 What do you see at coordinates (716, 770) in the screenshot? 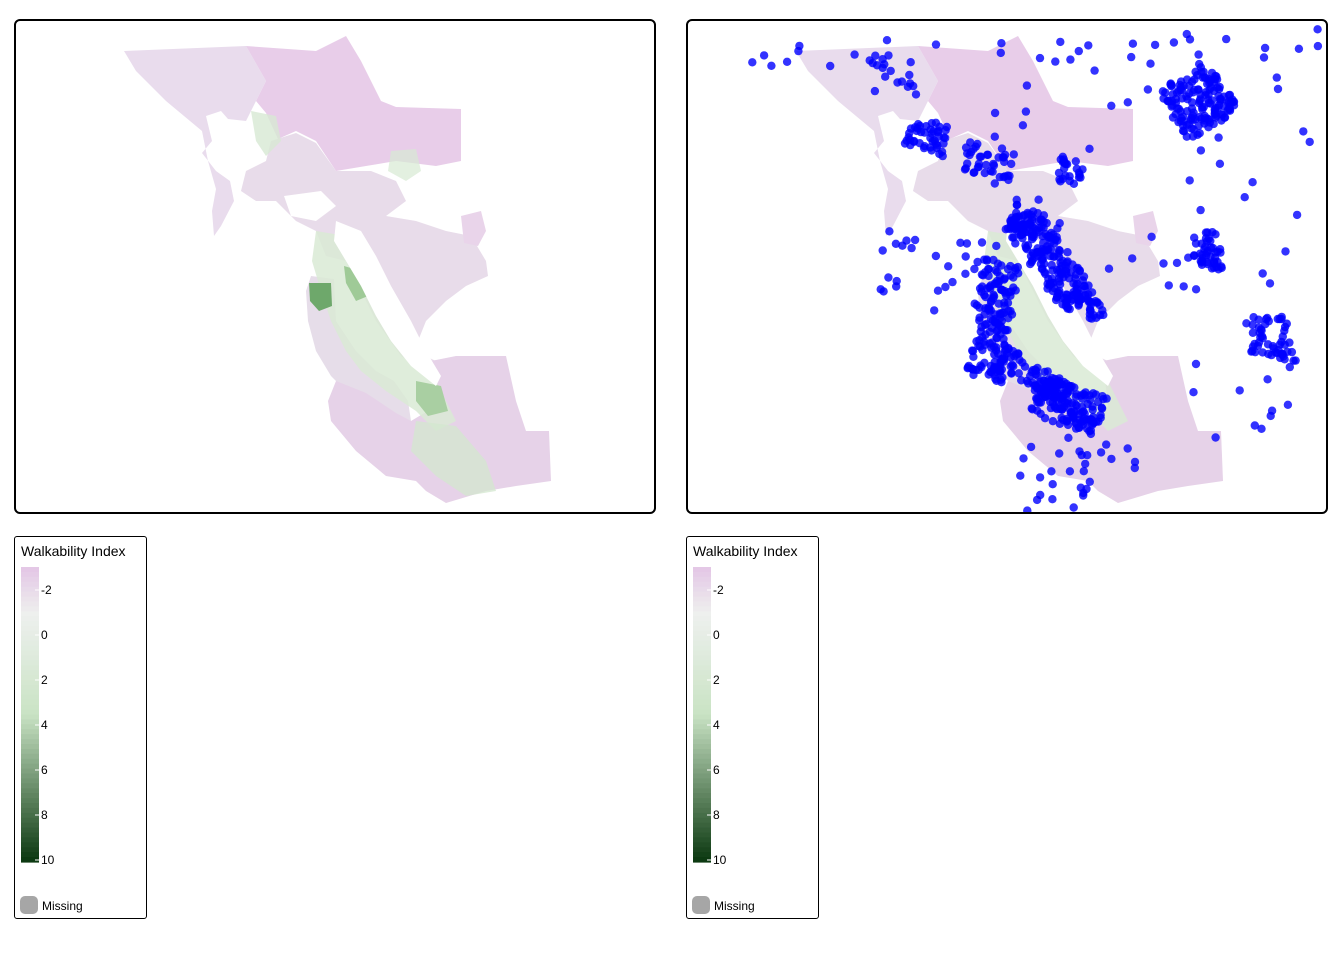
I see `colorbar-tick-label: 6` at bounding box center [716, 770].